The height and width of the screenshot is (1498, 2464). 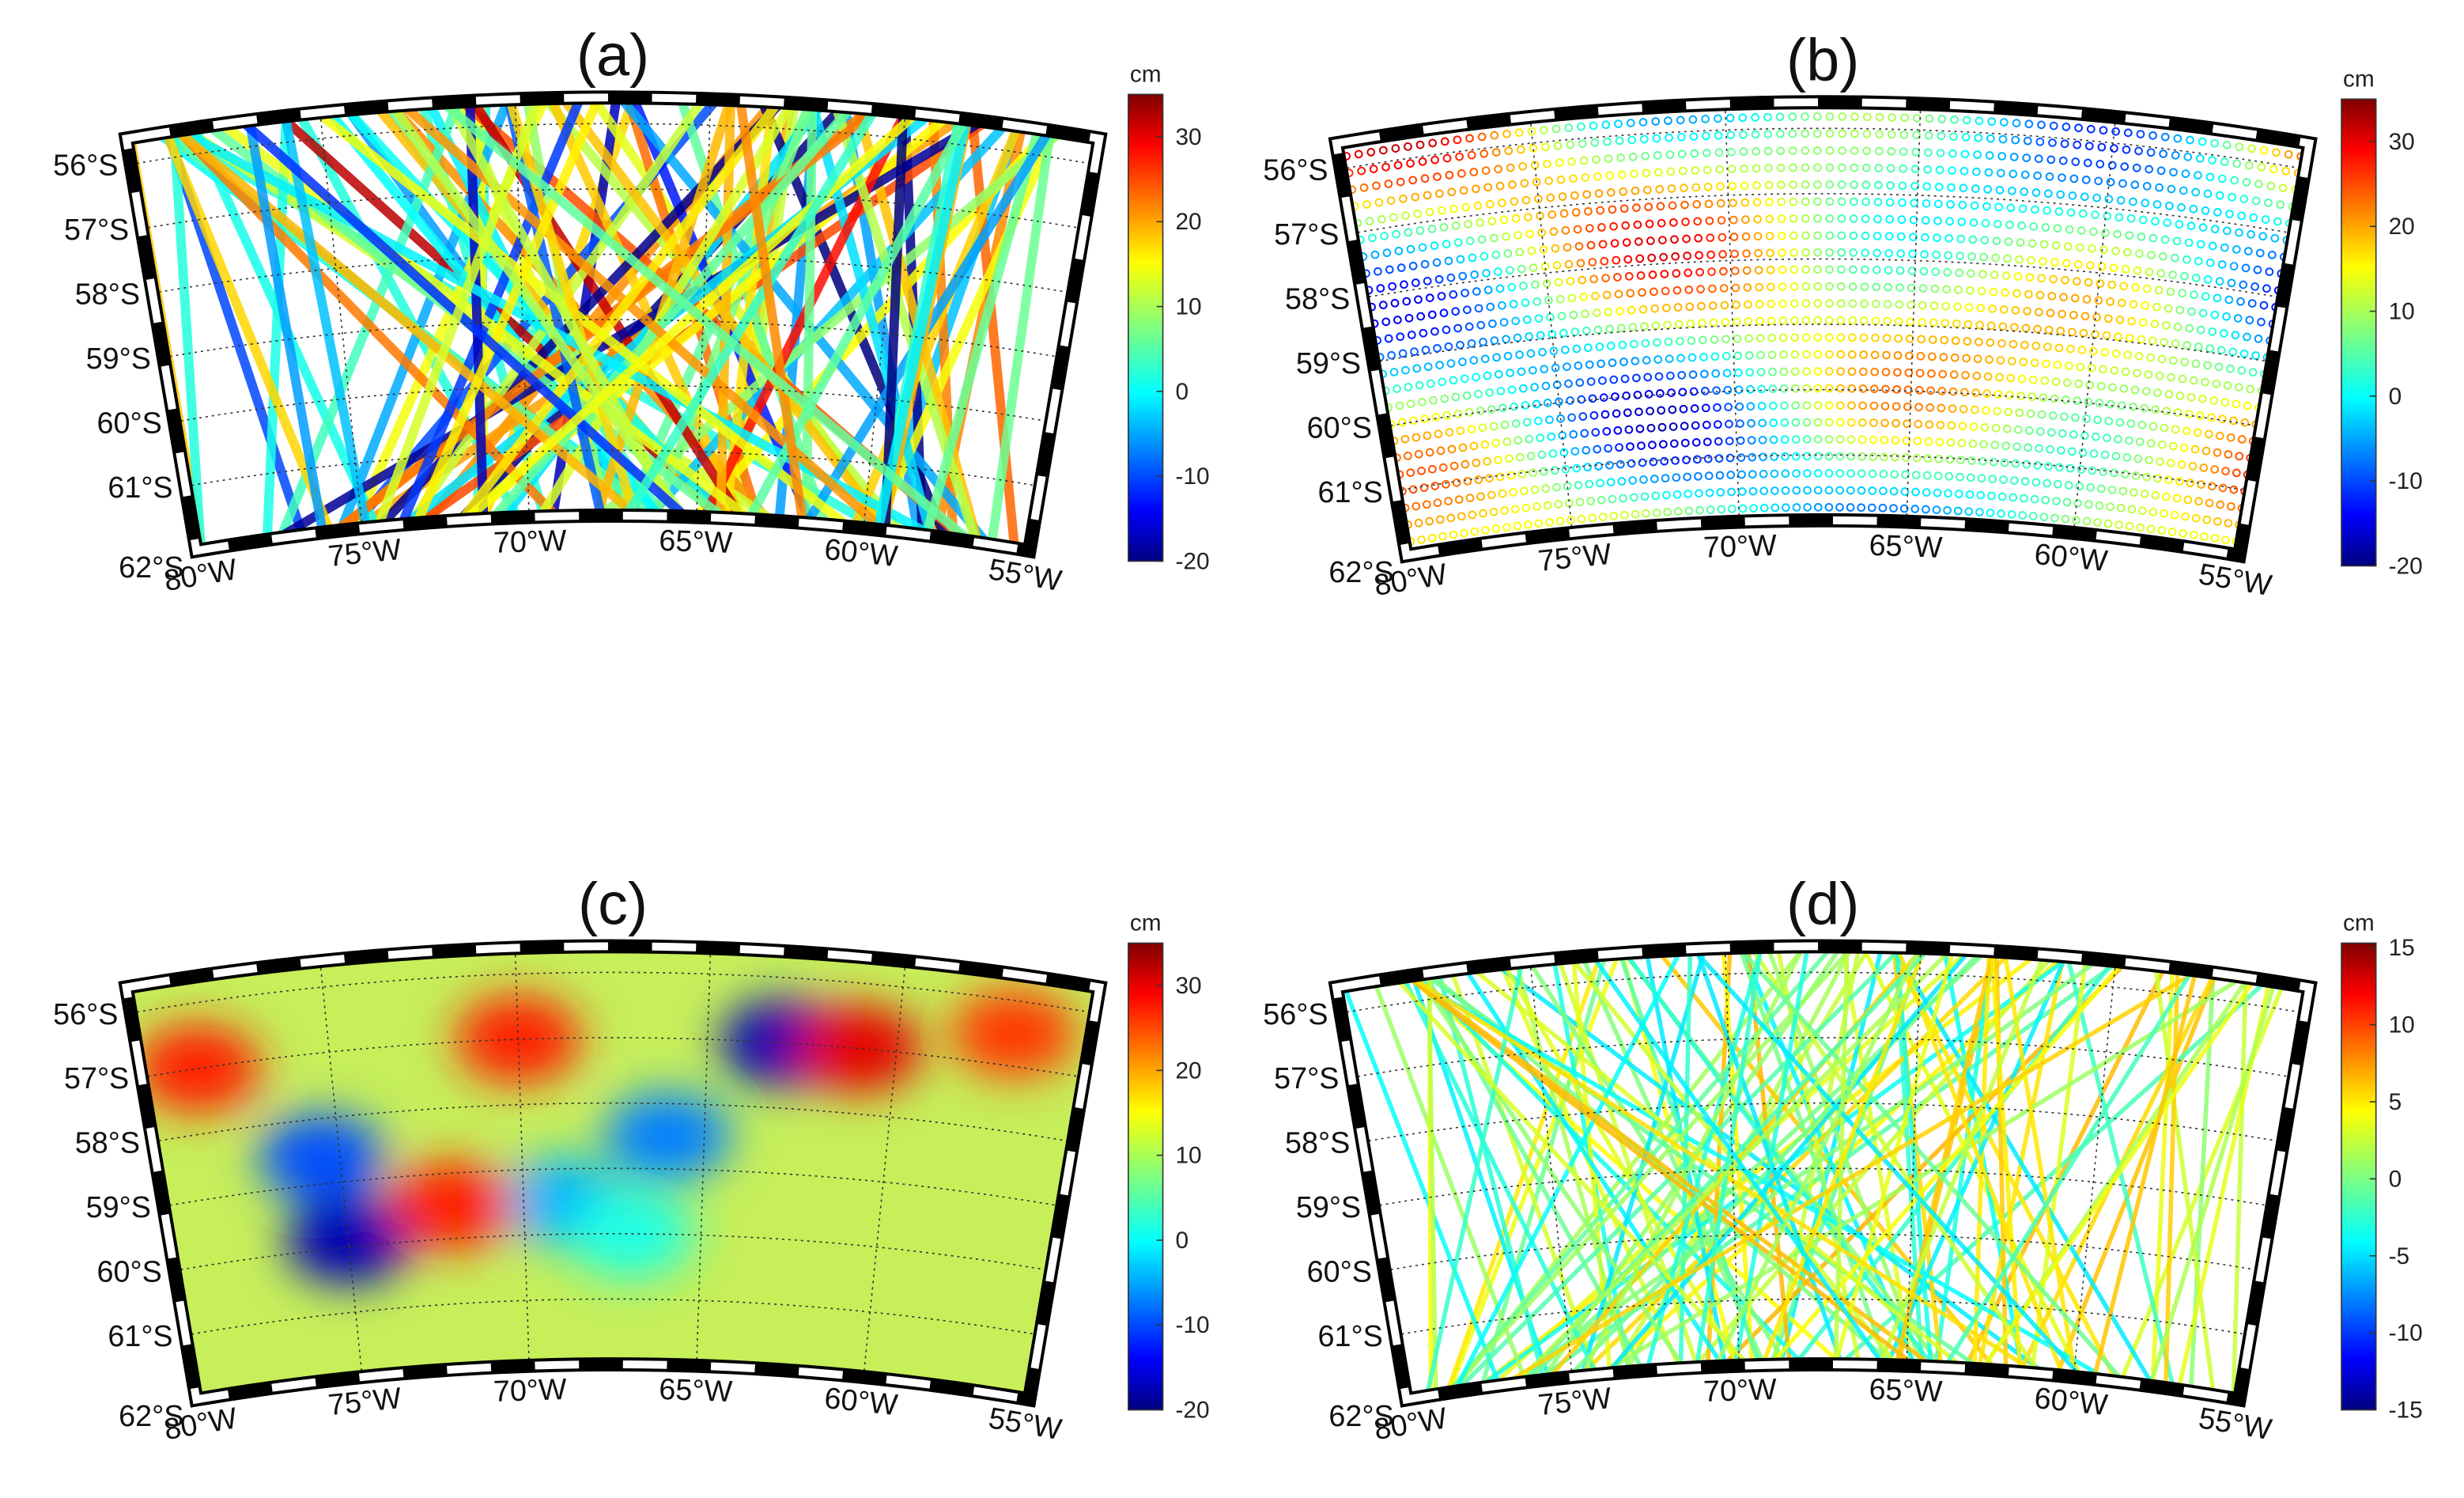 What do you see at coordinates (1740, 546) in the screenshot?
I see `lon-tick-label: 70°W` at bounding box center [1740, 546].